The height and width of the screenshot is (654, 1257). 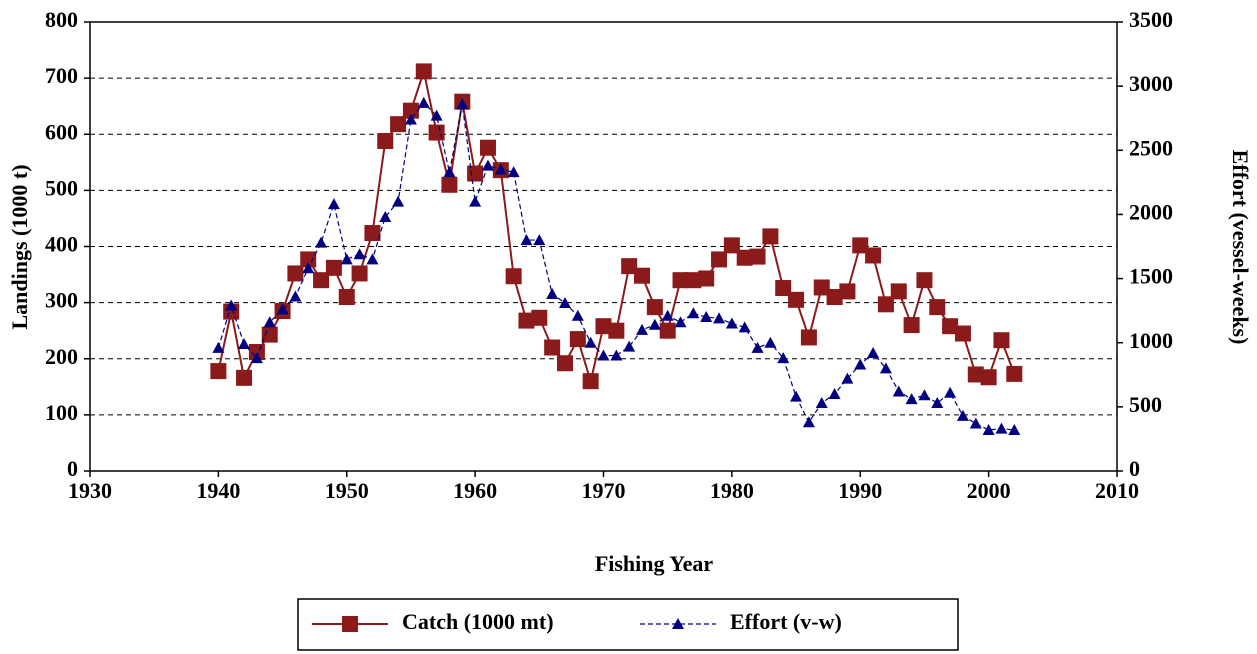 I want to click on legend-box, so click(x=628, y=624).